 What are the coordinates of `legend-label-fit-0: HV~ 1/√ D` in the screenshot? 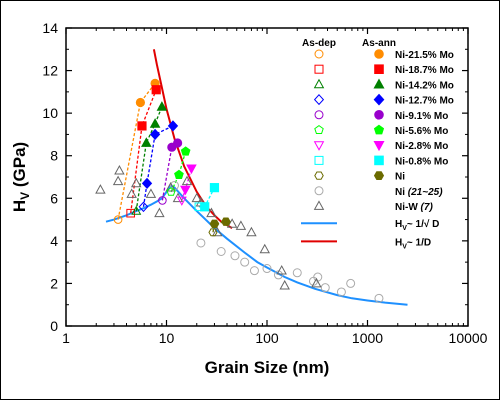 It's located at (417, 225).